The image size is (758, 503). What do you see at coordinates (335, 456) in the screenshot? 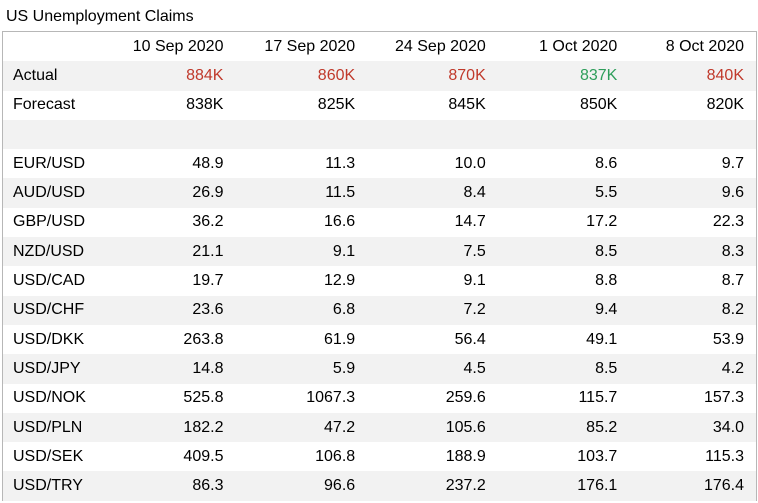
I see `pair-value: 106.8` at bounding box center [335, 456].